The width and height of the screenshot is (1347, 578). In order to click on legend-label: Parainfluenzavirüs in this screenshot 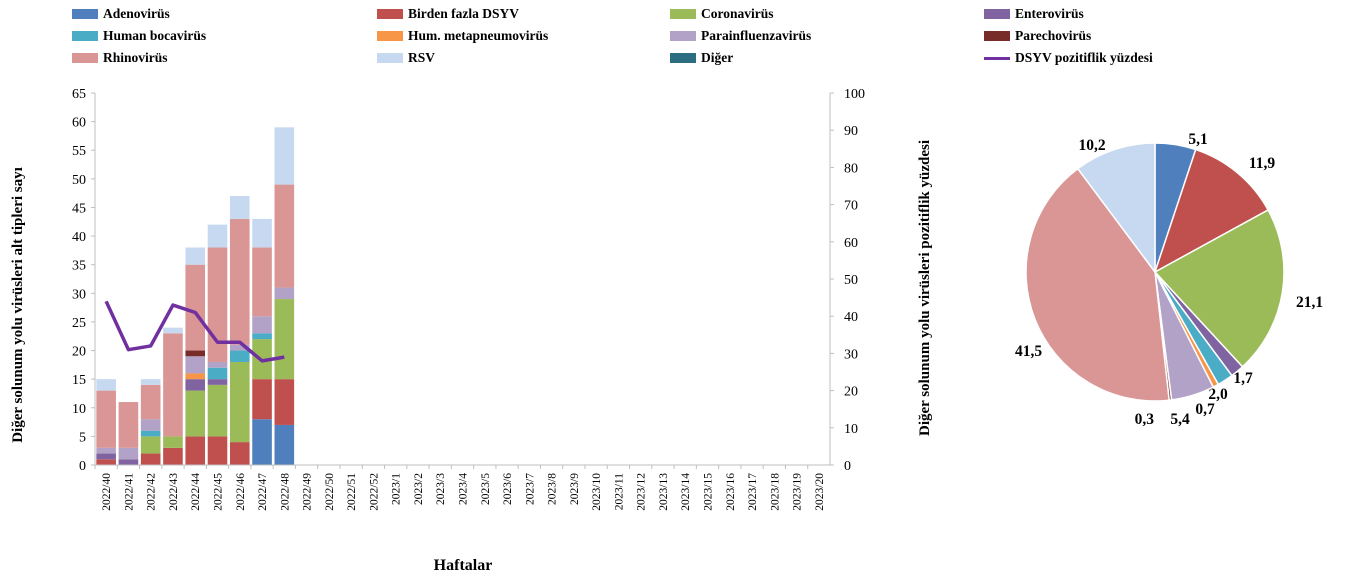, I will do `click(756, 35)`.